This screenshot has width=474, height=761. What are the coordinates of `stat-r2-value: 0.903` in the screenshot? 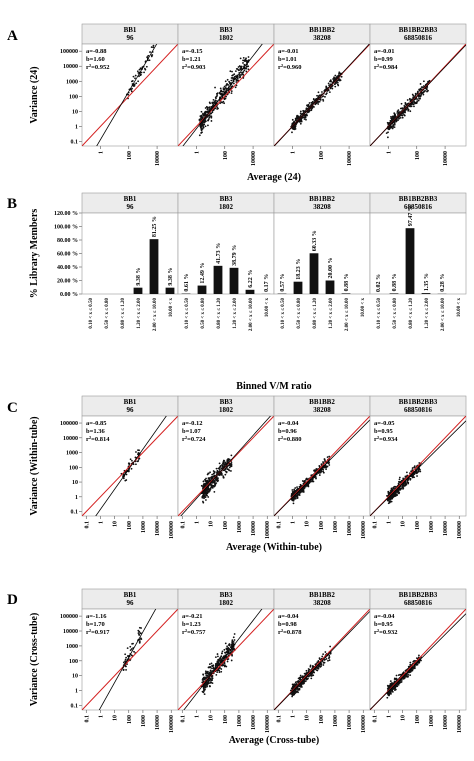 It's located at (198, 67).